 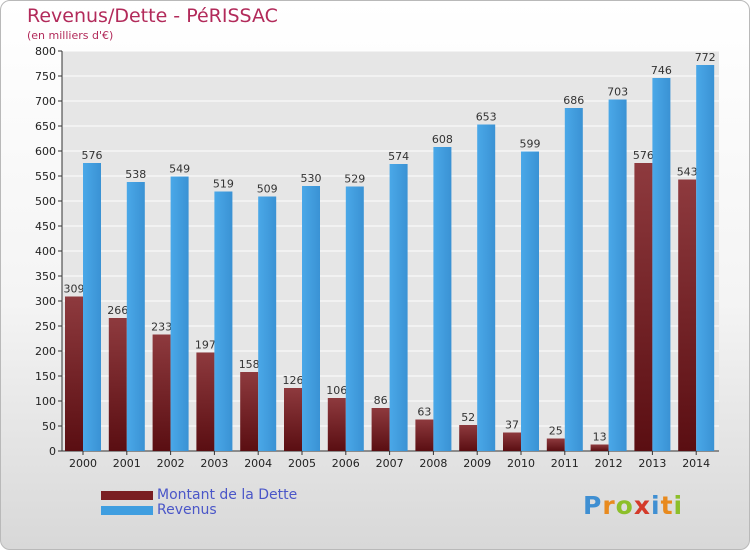 What do you see at coordinates (187, 510) in the screenshot?
I see `legend-label-revenue: Revenus` at bounding box center [187, 510].